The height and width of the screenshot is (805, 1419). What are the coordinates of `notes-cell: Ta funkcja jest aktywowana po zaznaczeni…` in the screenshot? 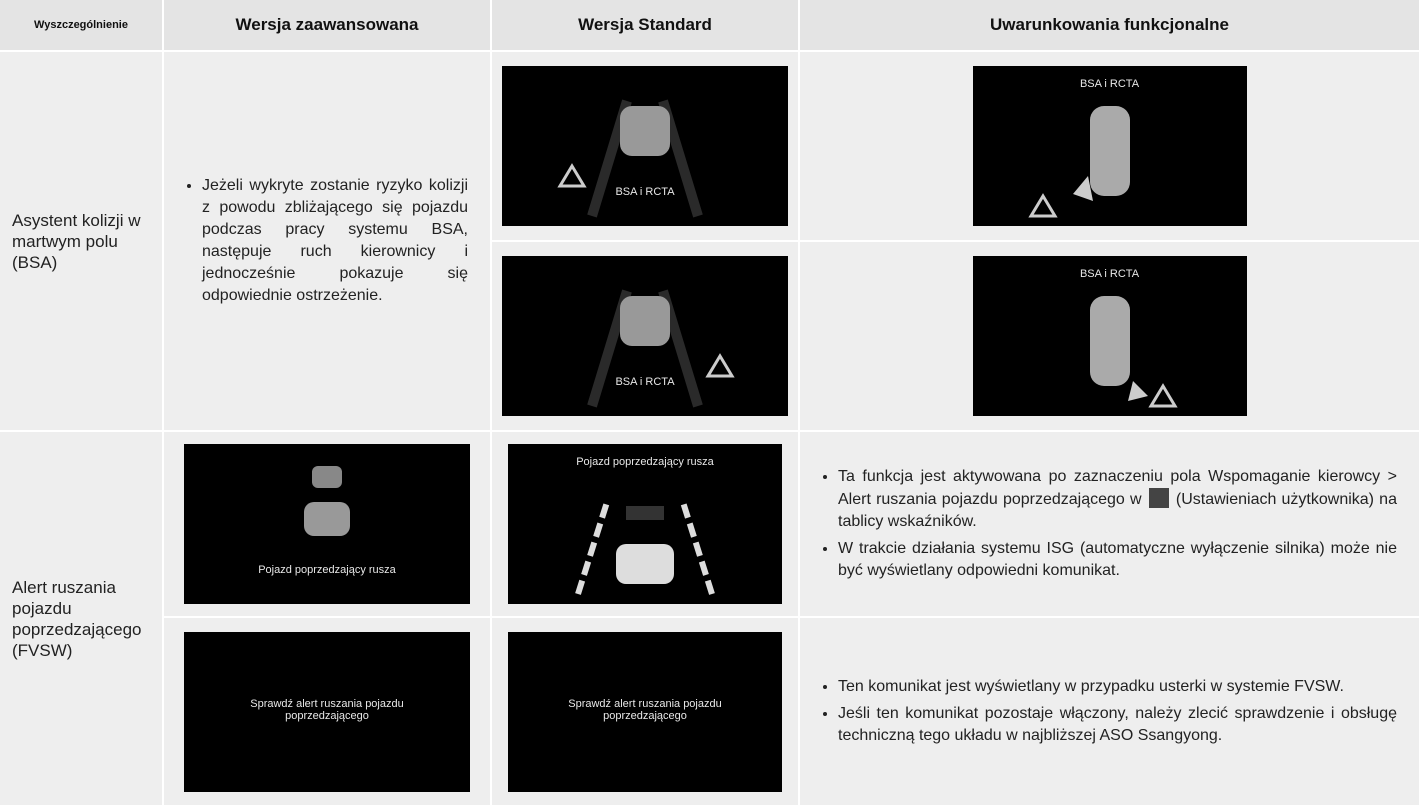 It's located at (1109, 524).